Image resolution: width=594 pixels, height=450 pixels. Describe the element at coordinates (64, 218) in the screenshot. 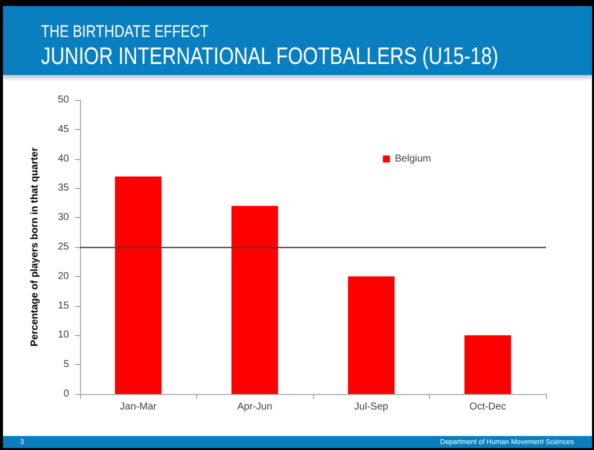

I see `y-tick-label: 30` at that location.